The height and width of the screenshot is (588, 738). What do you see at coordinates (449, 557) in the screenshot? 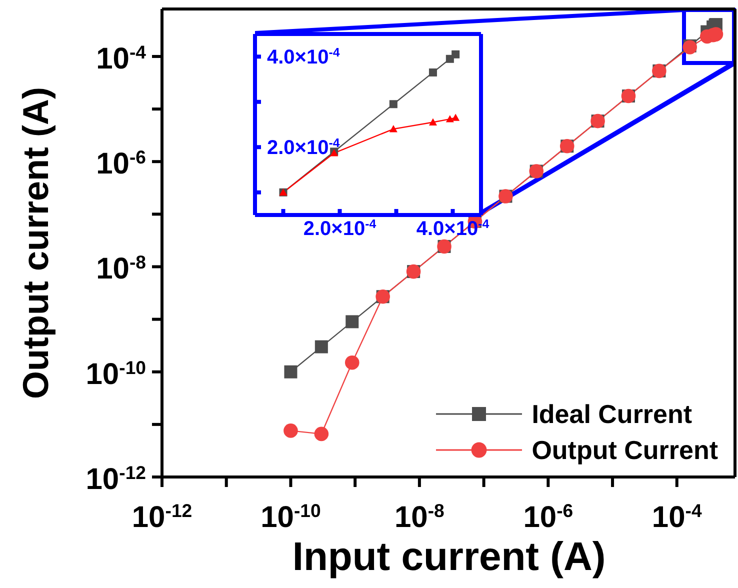
I see `x-axis-title: Input current (A)` at bounding box center [449, 557].